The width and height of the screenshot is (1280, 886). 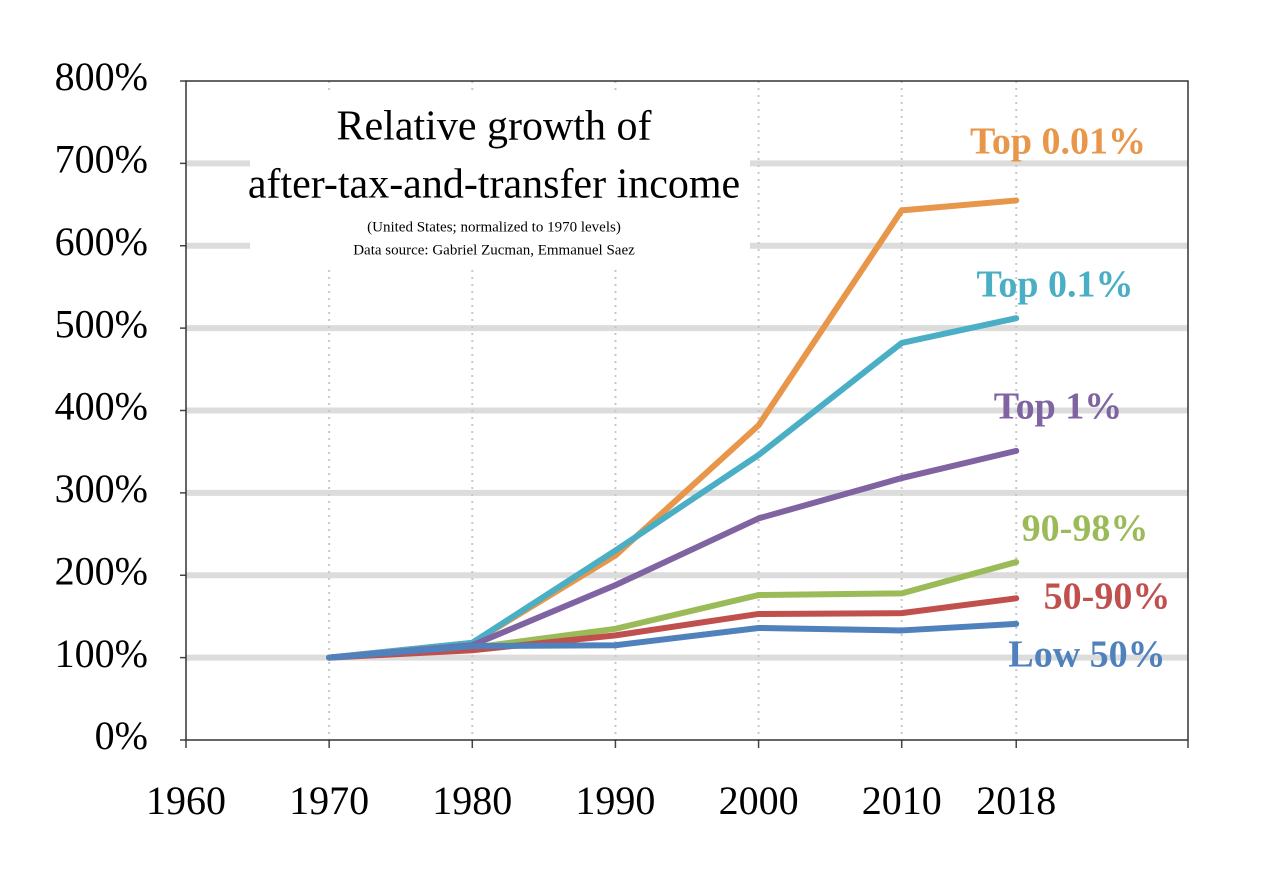 What do you see at coordinates (101, 159) in the screenshot?
I see `y-tick-label: 700%` at bounding box center [101, 159].